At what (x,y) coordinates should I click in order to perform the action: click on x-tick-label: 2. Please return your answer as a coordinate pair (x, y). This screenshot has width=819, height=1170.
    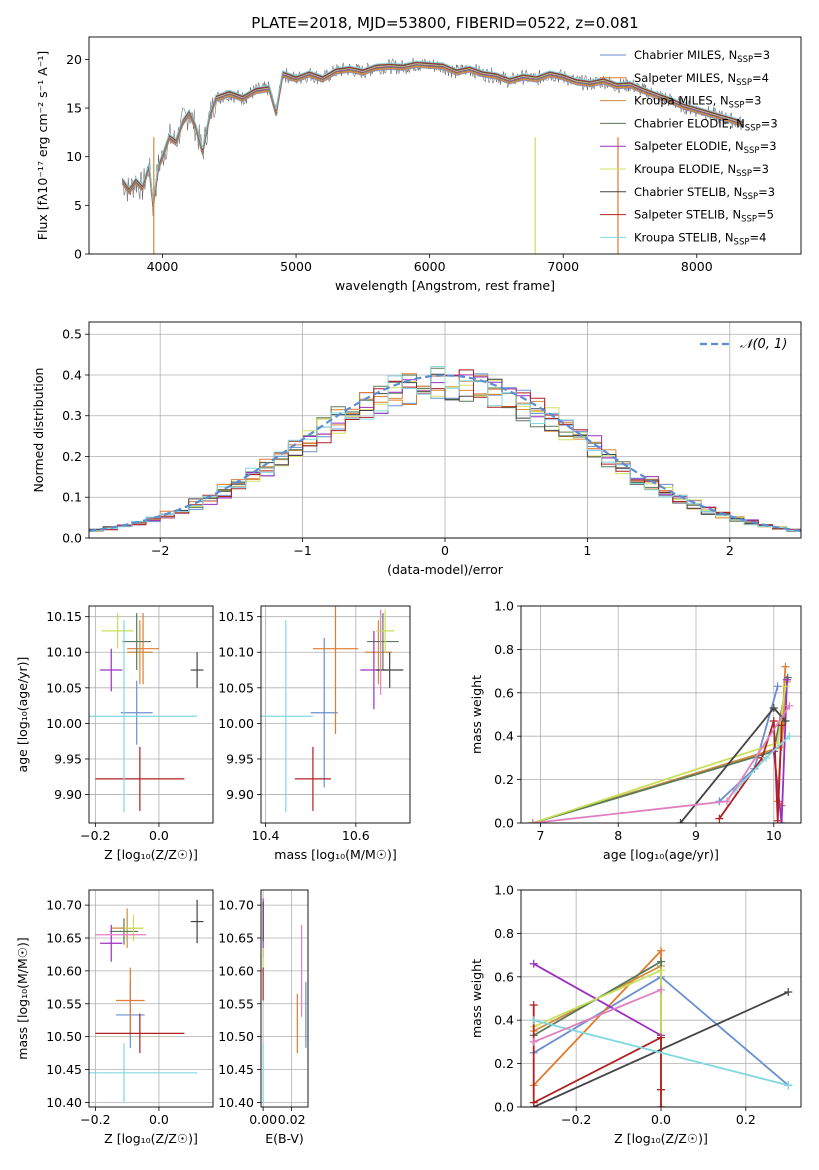
    Looking at the image, I should click on (730, 550).